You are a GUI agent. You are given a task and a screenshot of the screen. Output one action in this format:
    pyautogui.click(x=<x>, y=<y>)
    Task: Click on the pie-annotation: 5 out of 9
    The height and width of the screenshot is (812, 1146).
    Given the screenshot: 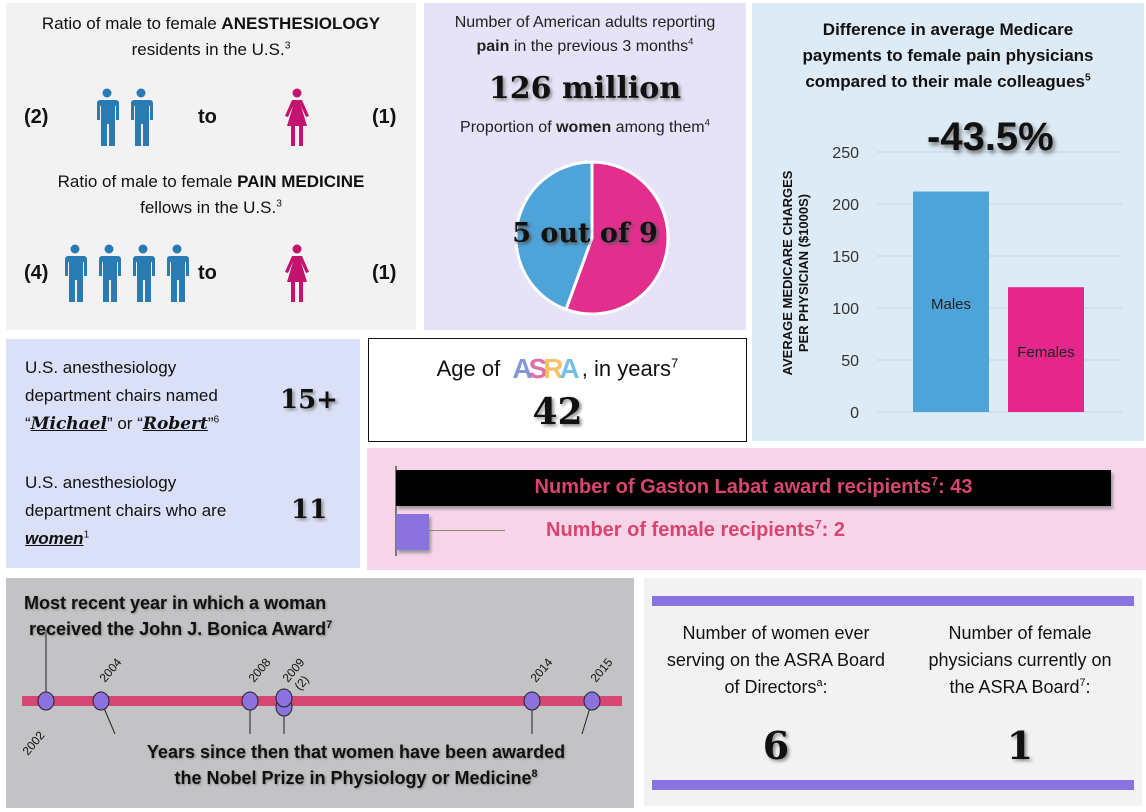 What is the action you would take?
    pyautogui.click(x=585, y=233)
    